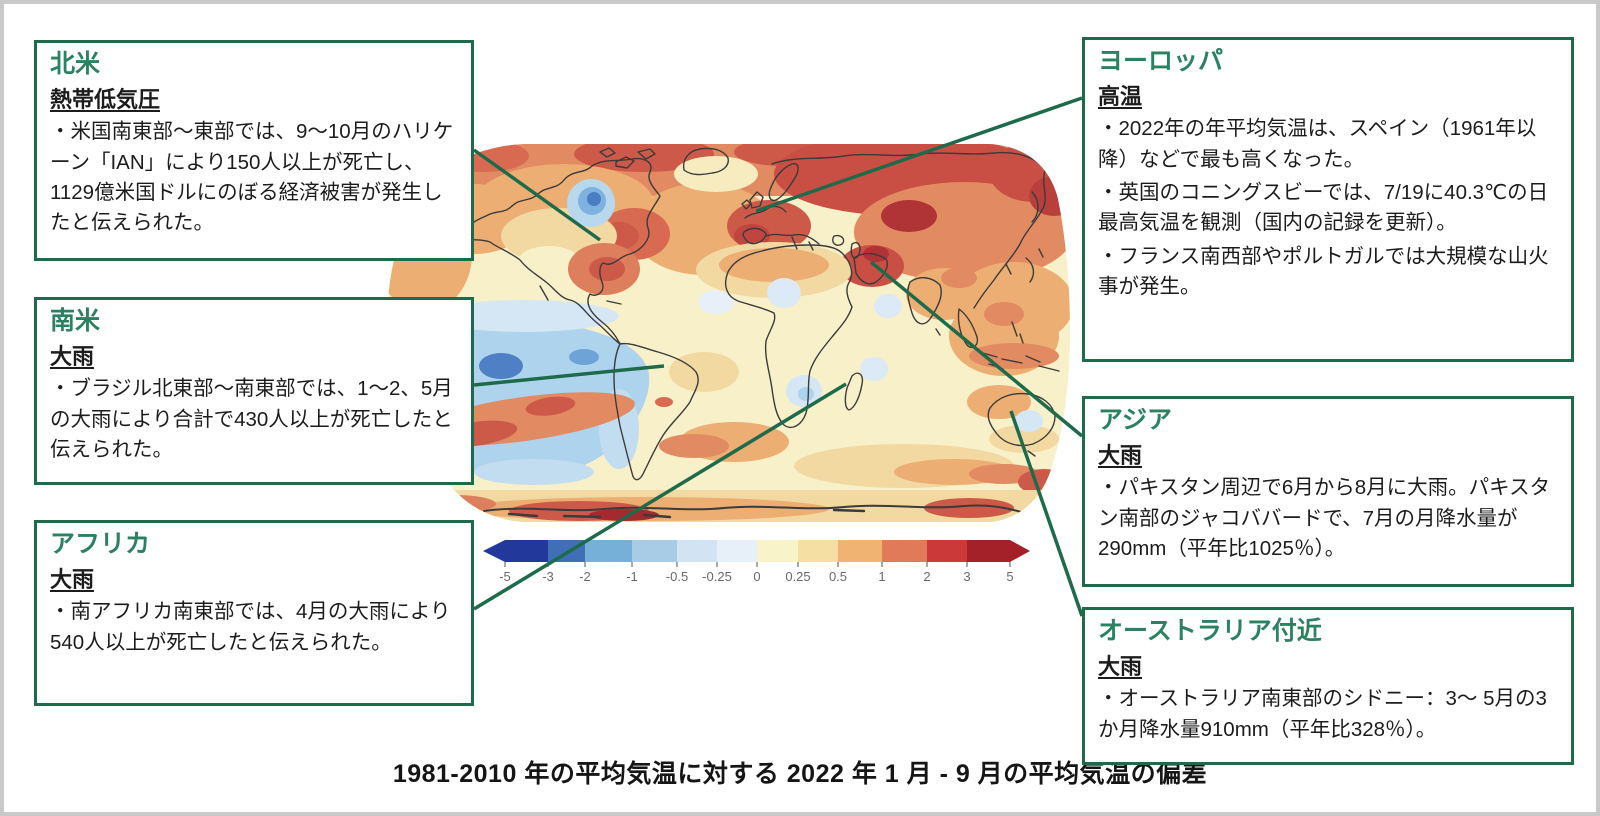 This screenshot has width=1600, height=816. Describe the element at coordinates (998, 551) in the screenshot. I see `colorbar-right-arrow` at that location.